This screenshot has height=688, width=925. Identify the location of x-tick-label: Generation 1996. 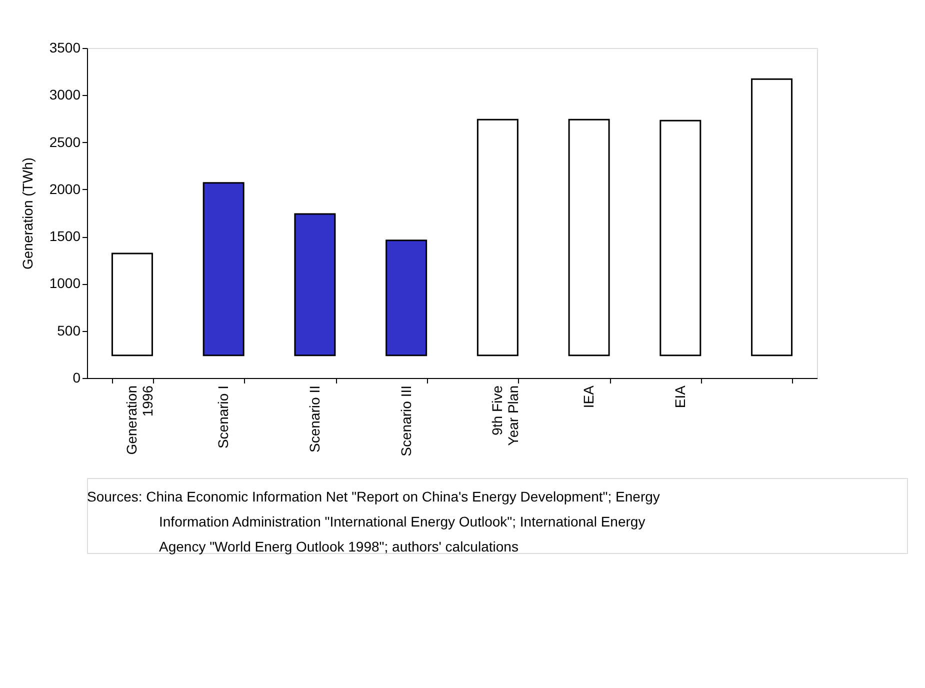
(140, 420).